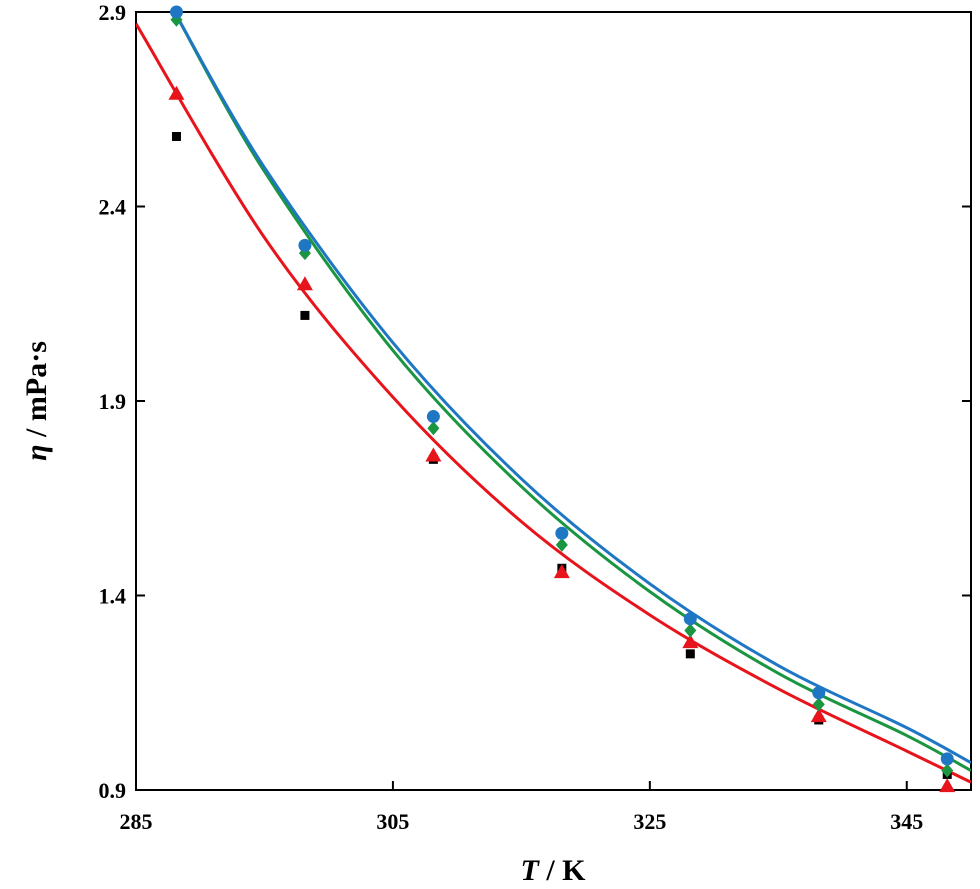  Describe the element at coordinates (113, 207) in the screenshot. I see `y-tick-label: 2.4` at that location.